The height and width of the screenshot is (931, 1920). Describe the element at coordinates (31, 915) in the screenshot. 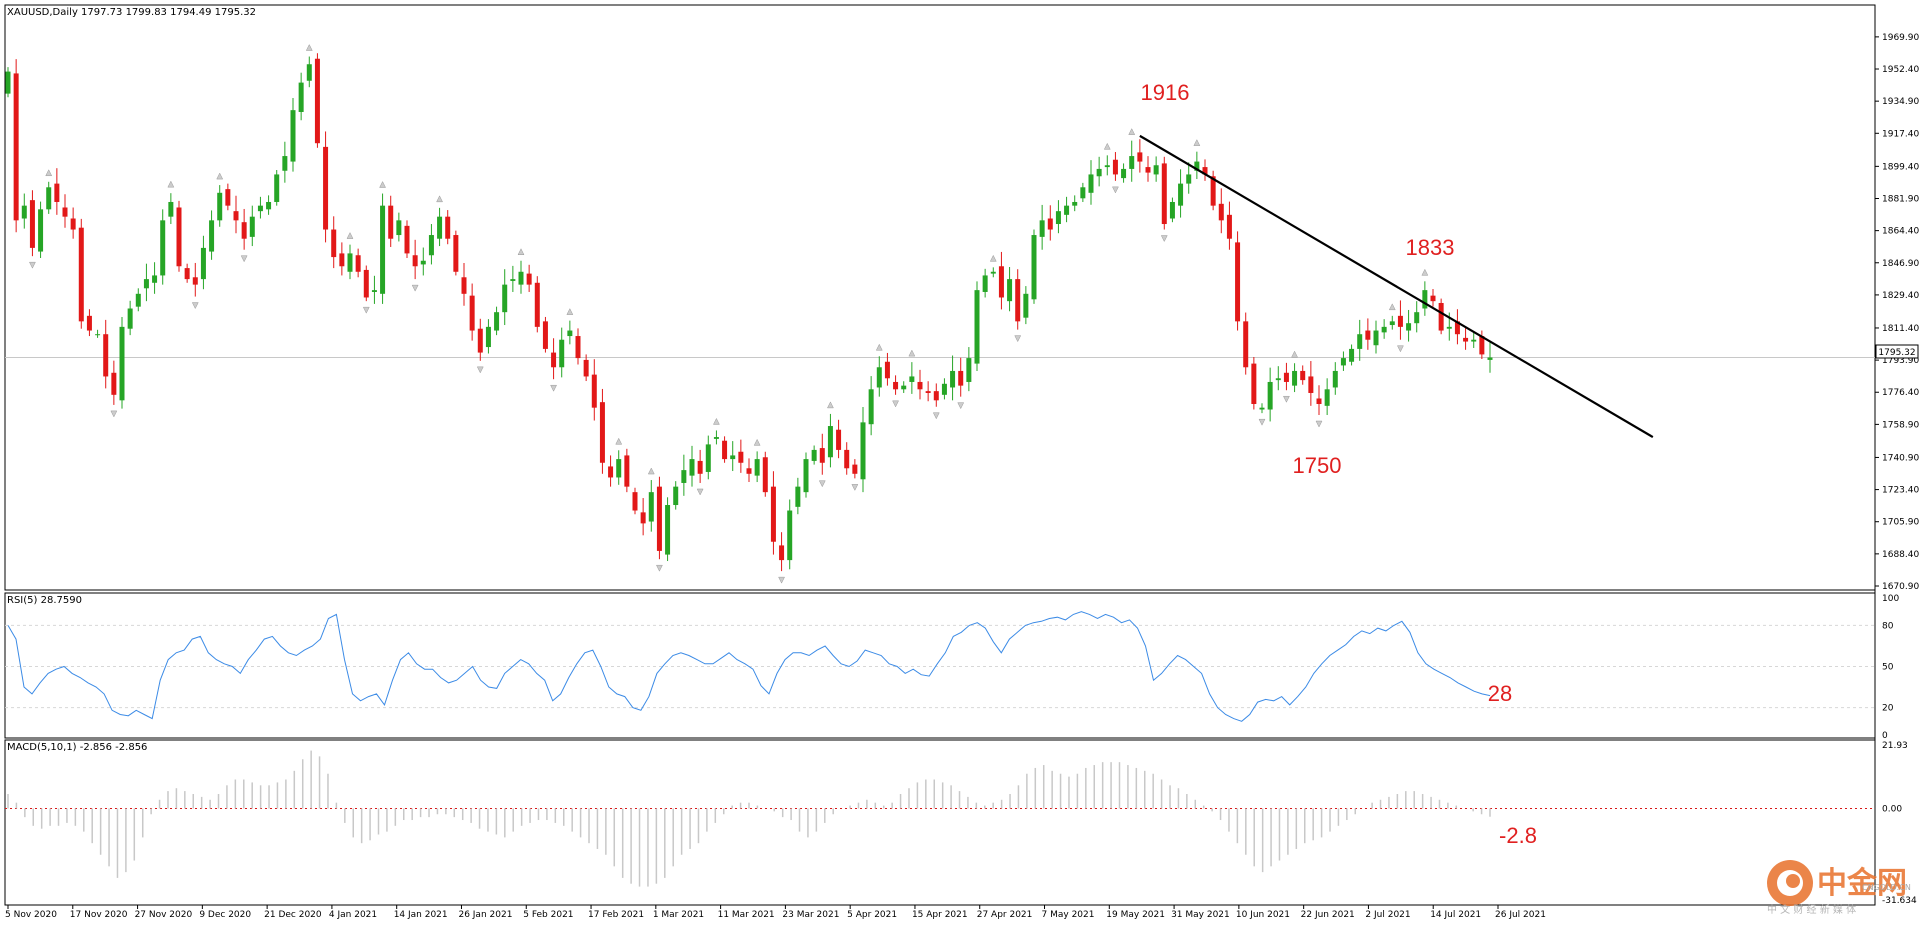

I see `time-tick-label: 5 Nov 2020` at that location.